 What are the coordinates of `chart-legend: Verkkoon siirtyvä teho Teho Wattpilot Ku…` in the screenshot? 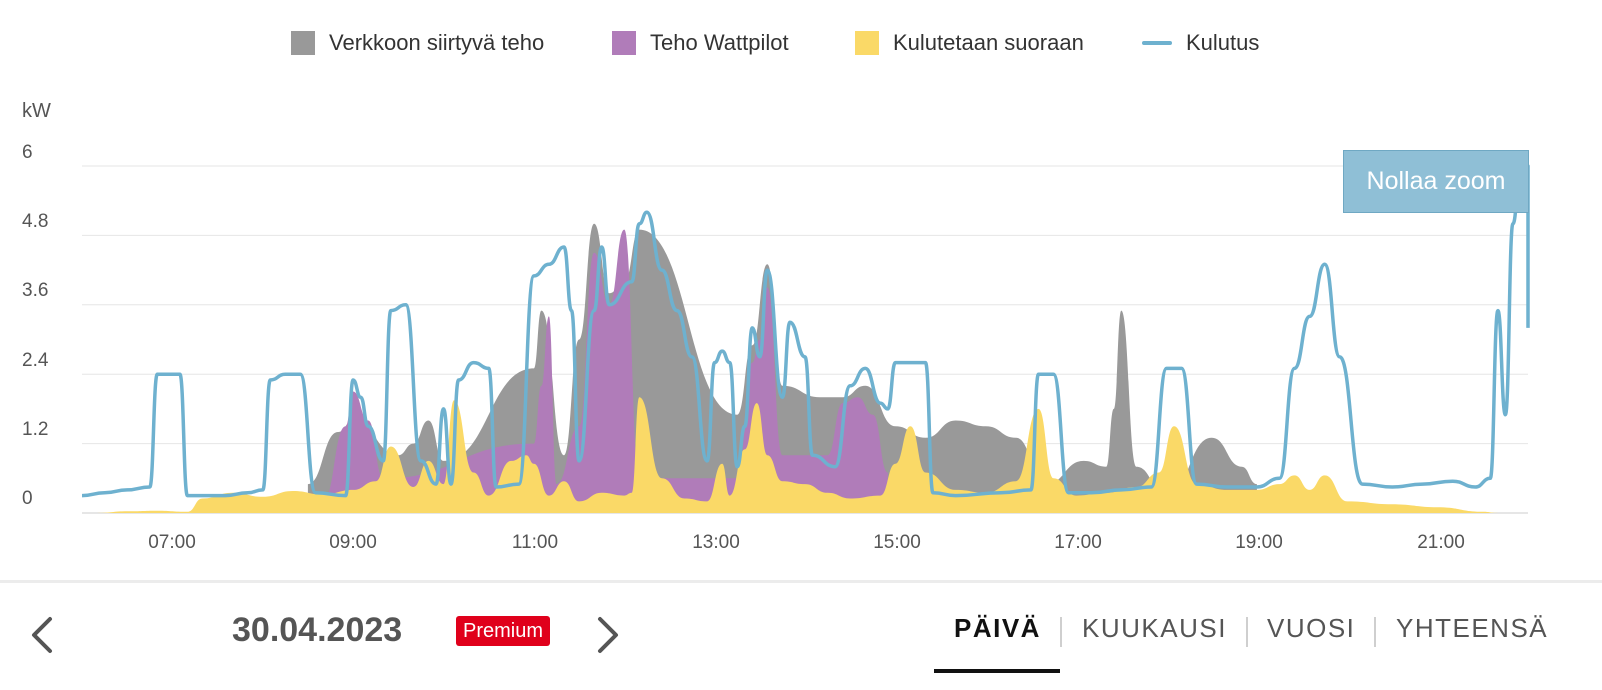 It's located at (801, 43).